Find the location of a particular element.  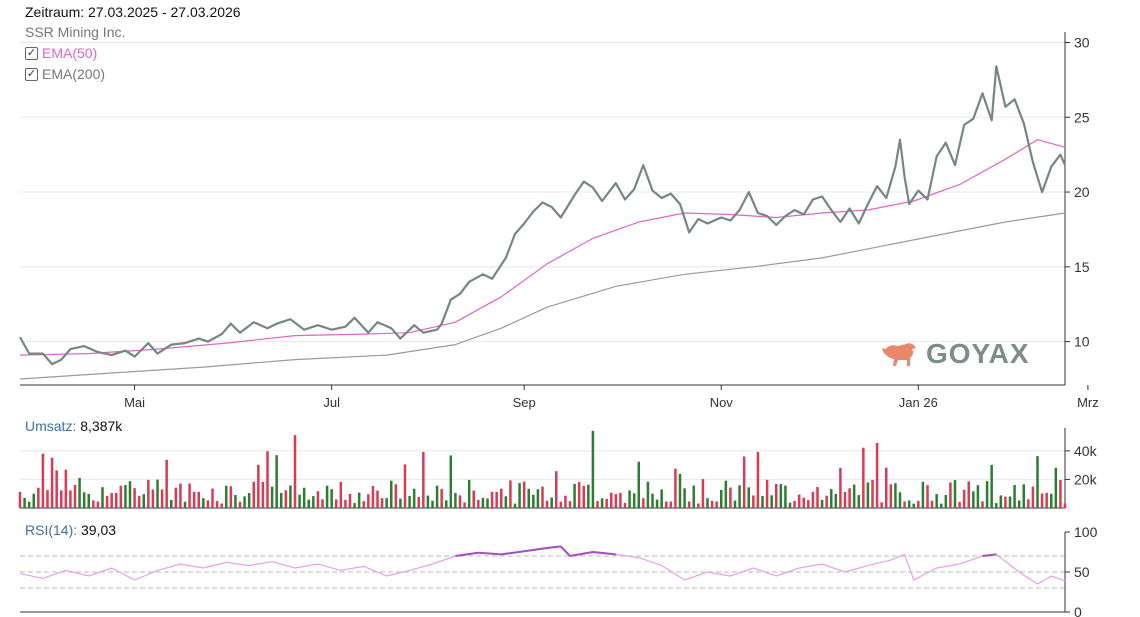

legend-label-ema50: EMA(50) is located at coordinates (70, 53).